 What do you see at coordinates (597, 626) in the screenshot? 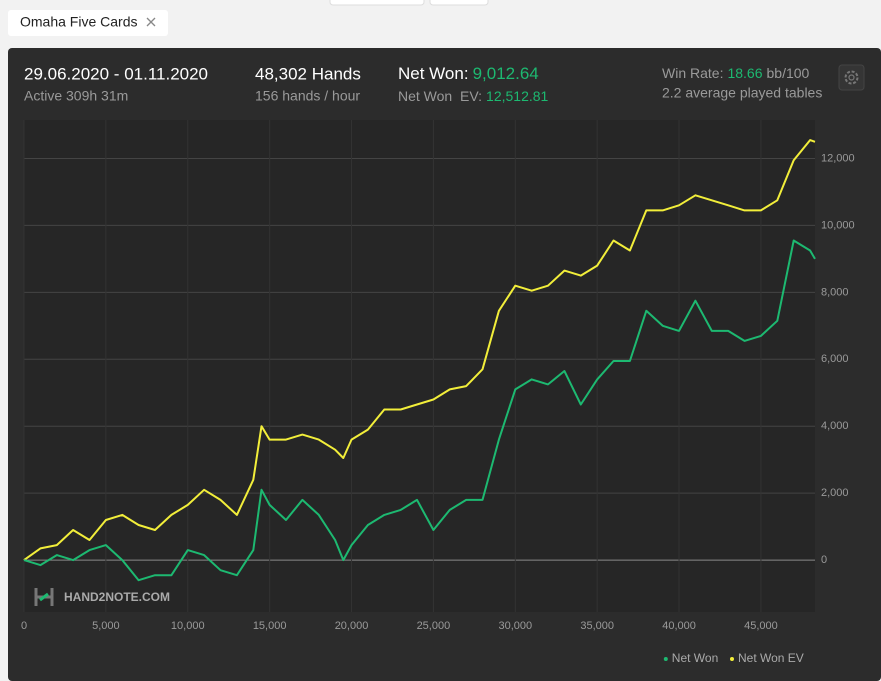
I see `x-tick-label: 35,000` at bounding box center [597, 626].